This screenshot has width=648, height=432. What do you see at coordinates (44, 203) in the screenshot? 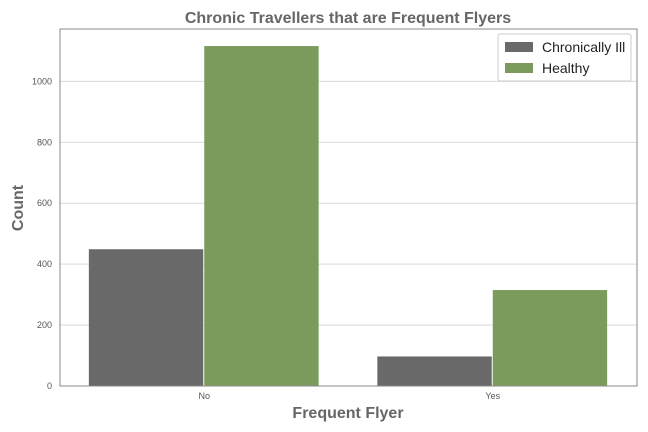
I see `y-tick-label: 600` at bounding box center [44, 203].